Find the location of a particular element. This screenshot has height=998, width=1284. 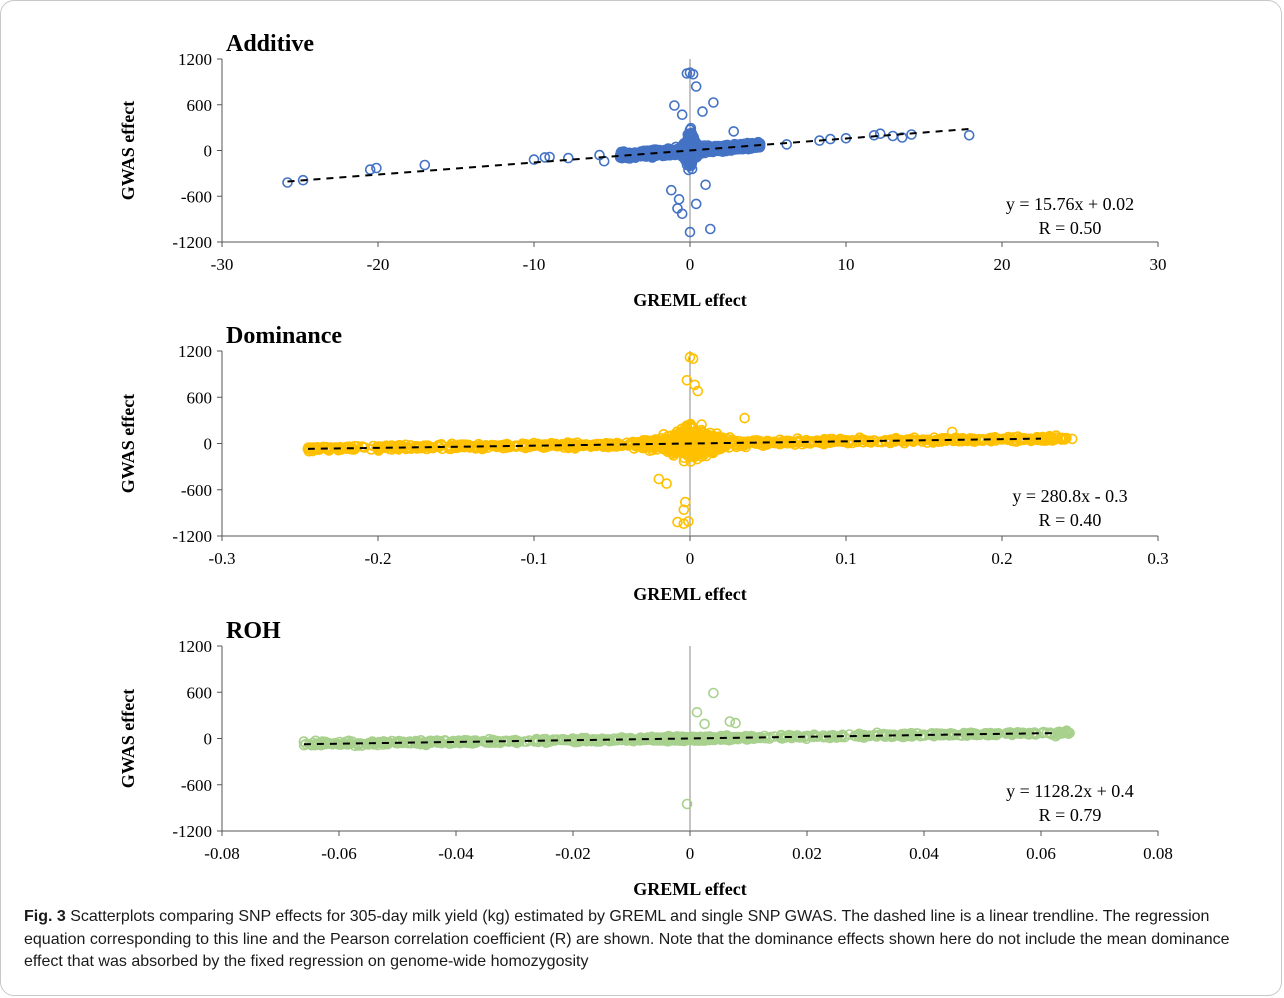

regression-equation: y = 15.76x + 0.02 is located at coordinates (1070, 204).